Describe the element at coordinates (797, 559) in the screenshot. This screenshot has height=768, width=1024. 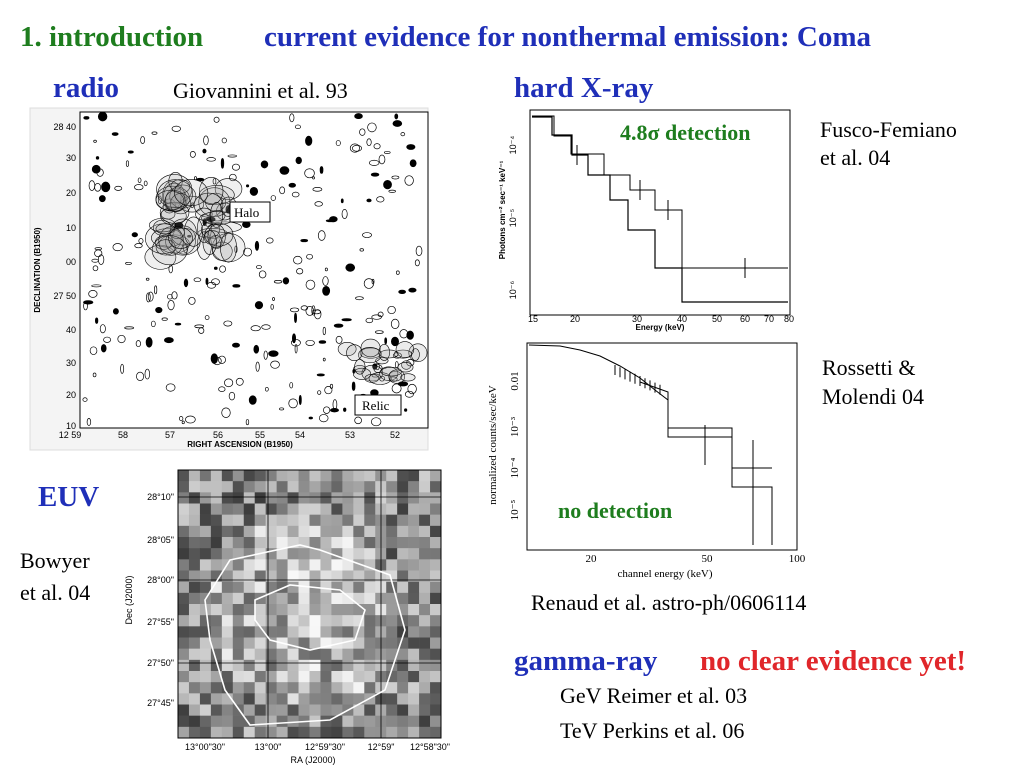
I see `x-tick-label: 100` at that location.